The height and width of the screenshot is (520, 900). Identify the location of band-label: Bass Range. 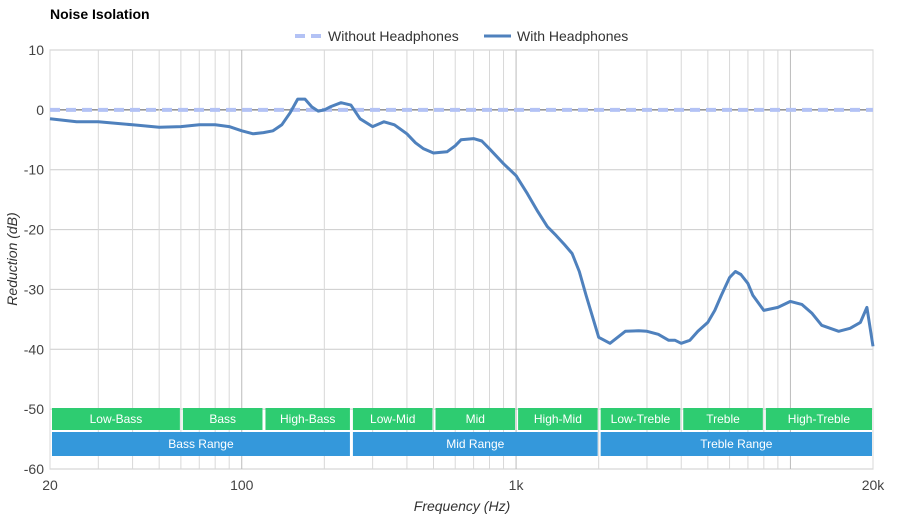
(201, 444).